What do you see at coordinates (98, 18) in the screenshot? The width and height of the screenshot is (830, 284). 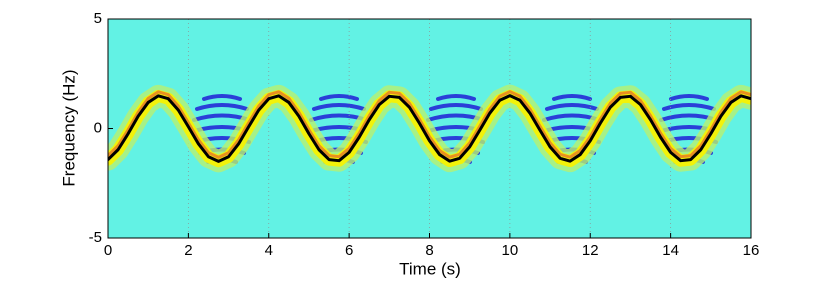 I see `y-tick-label: 5` at bounding box center [98, 18].